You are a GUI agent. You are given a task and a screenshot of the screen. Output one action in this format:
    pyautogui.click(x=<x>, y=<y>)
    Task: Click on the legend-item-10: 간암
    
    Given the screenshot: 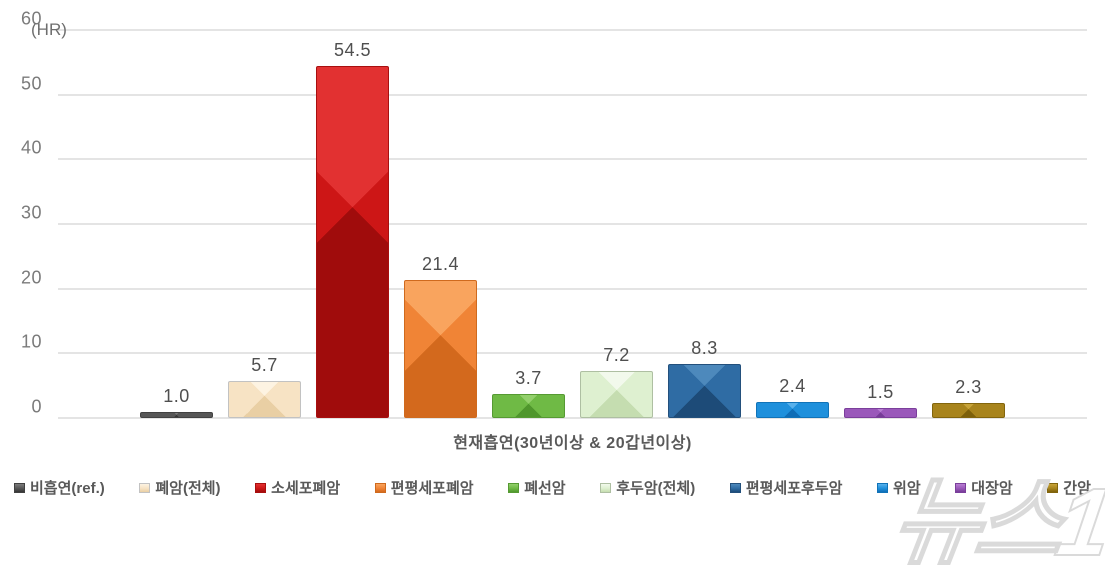 What is the action you would take?
    pyautogui.click(x=1069, y=487)
    